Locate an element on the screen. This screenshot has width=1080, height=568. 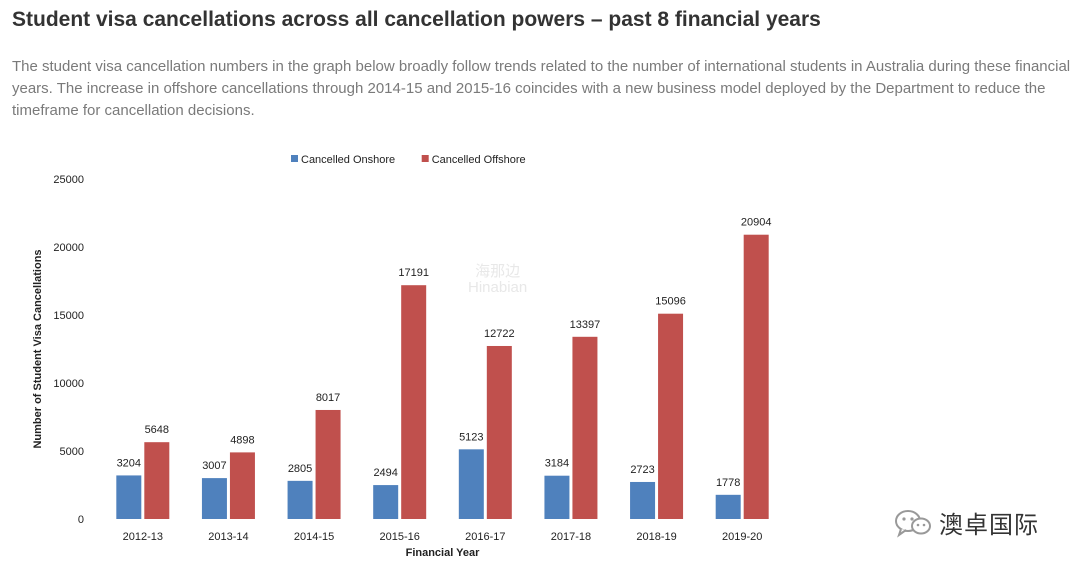
bar-value-label: 20904 is located at coordinates (756, 223).